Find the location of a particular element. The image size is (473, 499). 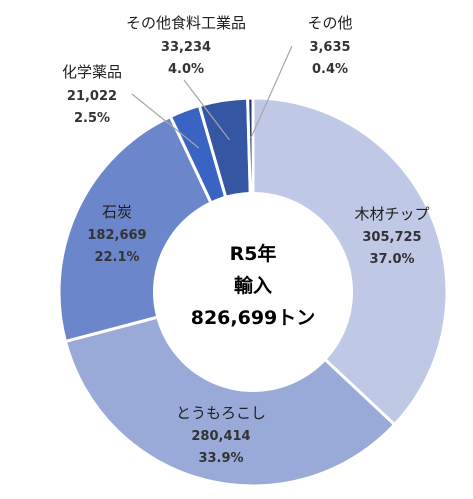

center-label-line2: 輸入 is located at coordinates (253, 285).